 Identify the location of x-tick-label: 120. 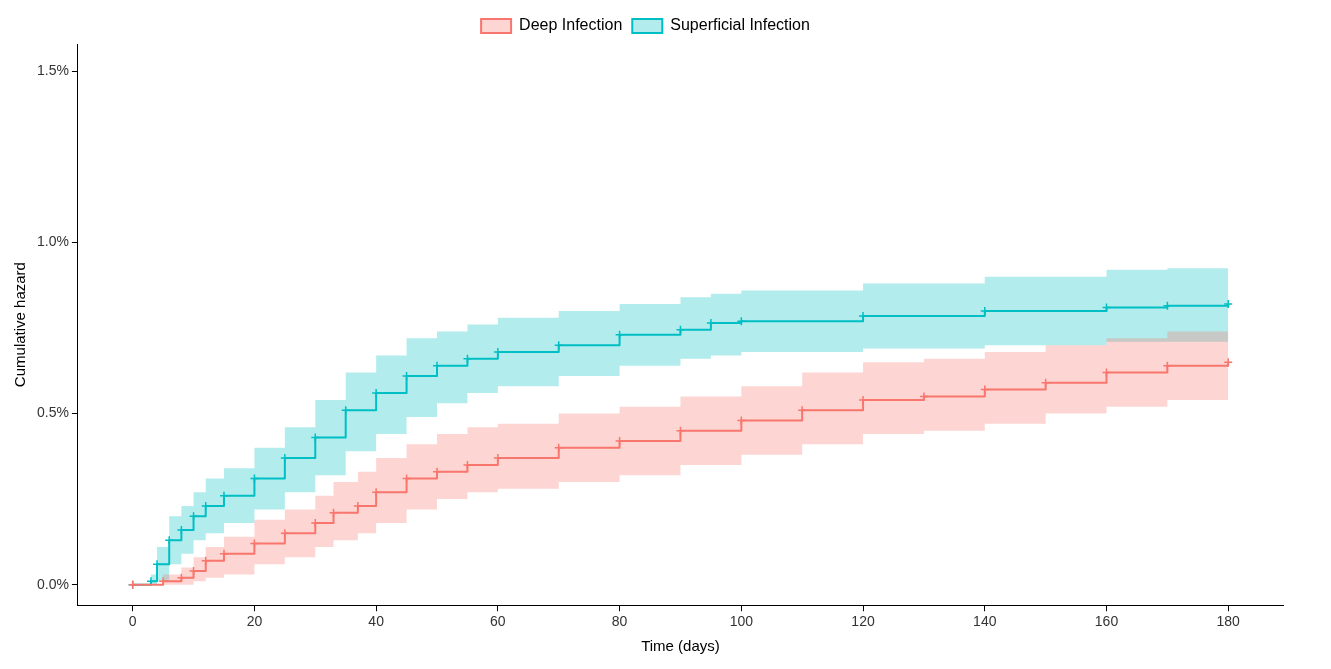
(863, 621).